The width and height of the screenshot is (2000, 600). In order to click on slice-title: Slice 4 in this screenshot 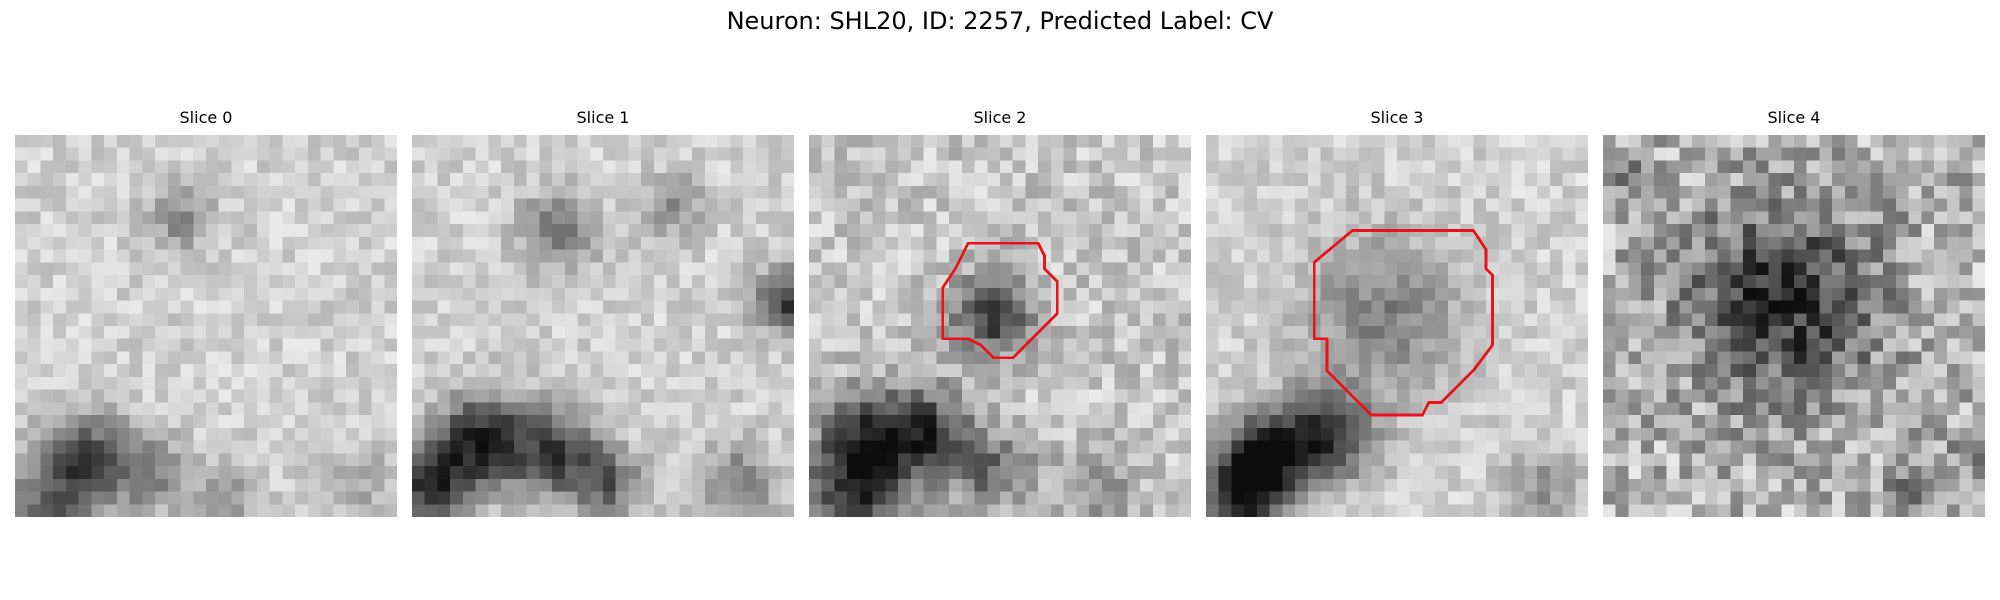, I will do `click(1794, 117)`.